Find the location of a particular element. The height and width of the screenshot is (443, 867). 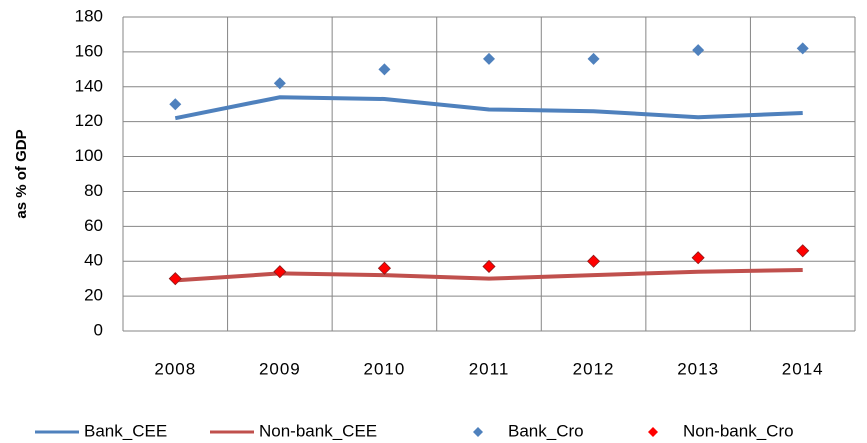

y-tick-label: 160 is located at coordinates (89, 50).